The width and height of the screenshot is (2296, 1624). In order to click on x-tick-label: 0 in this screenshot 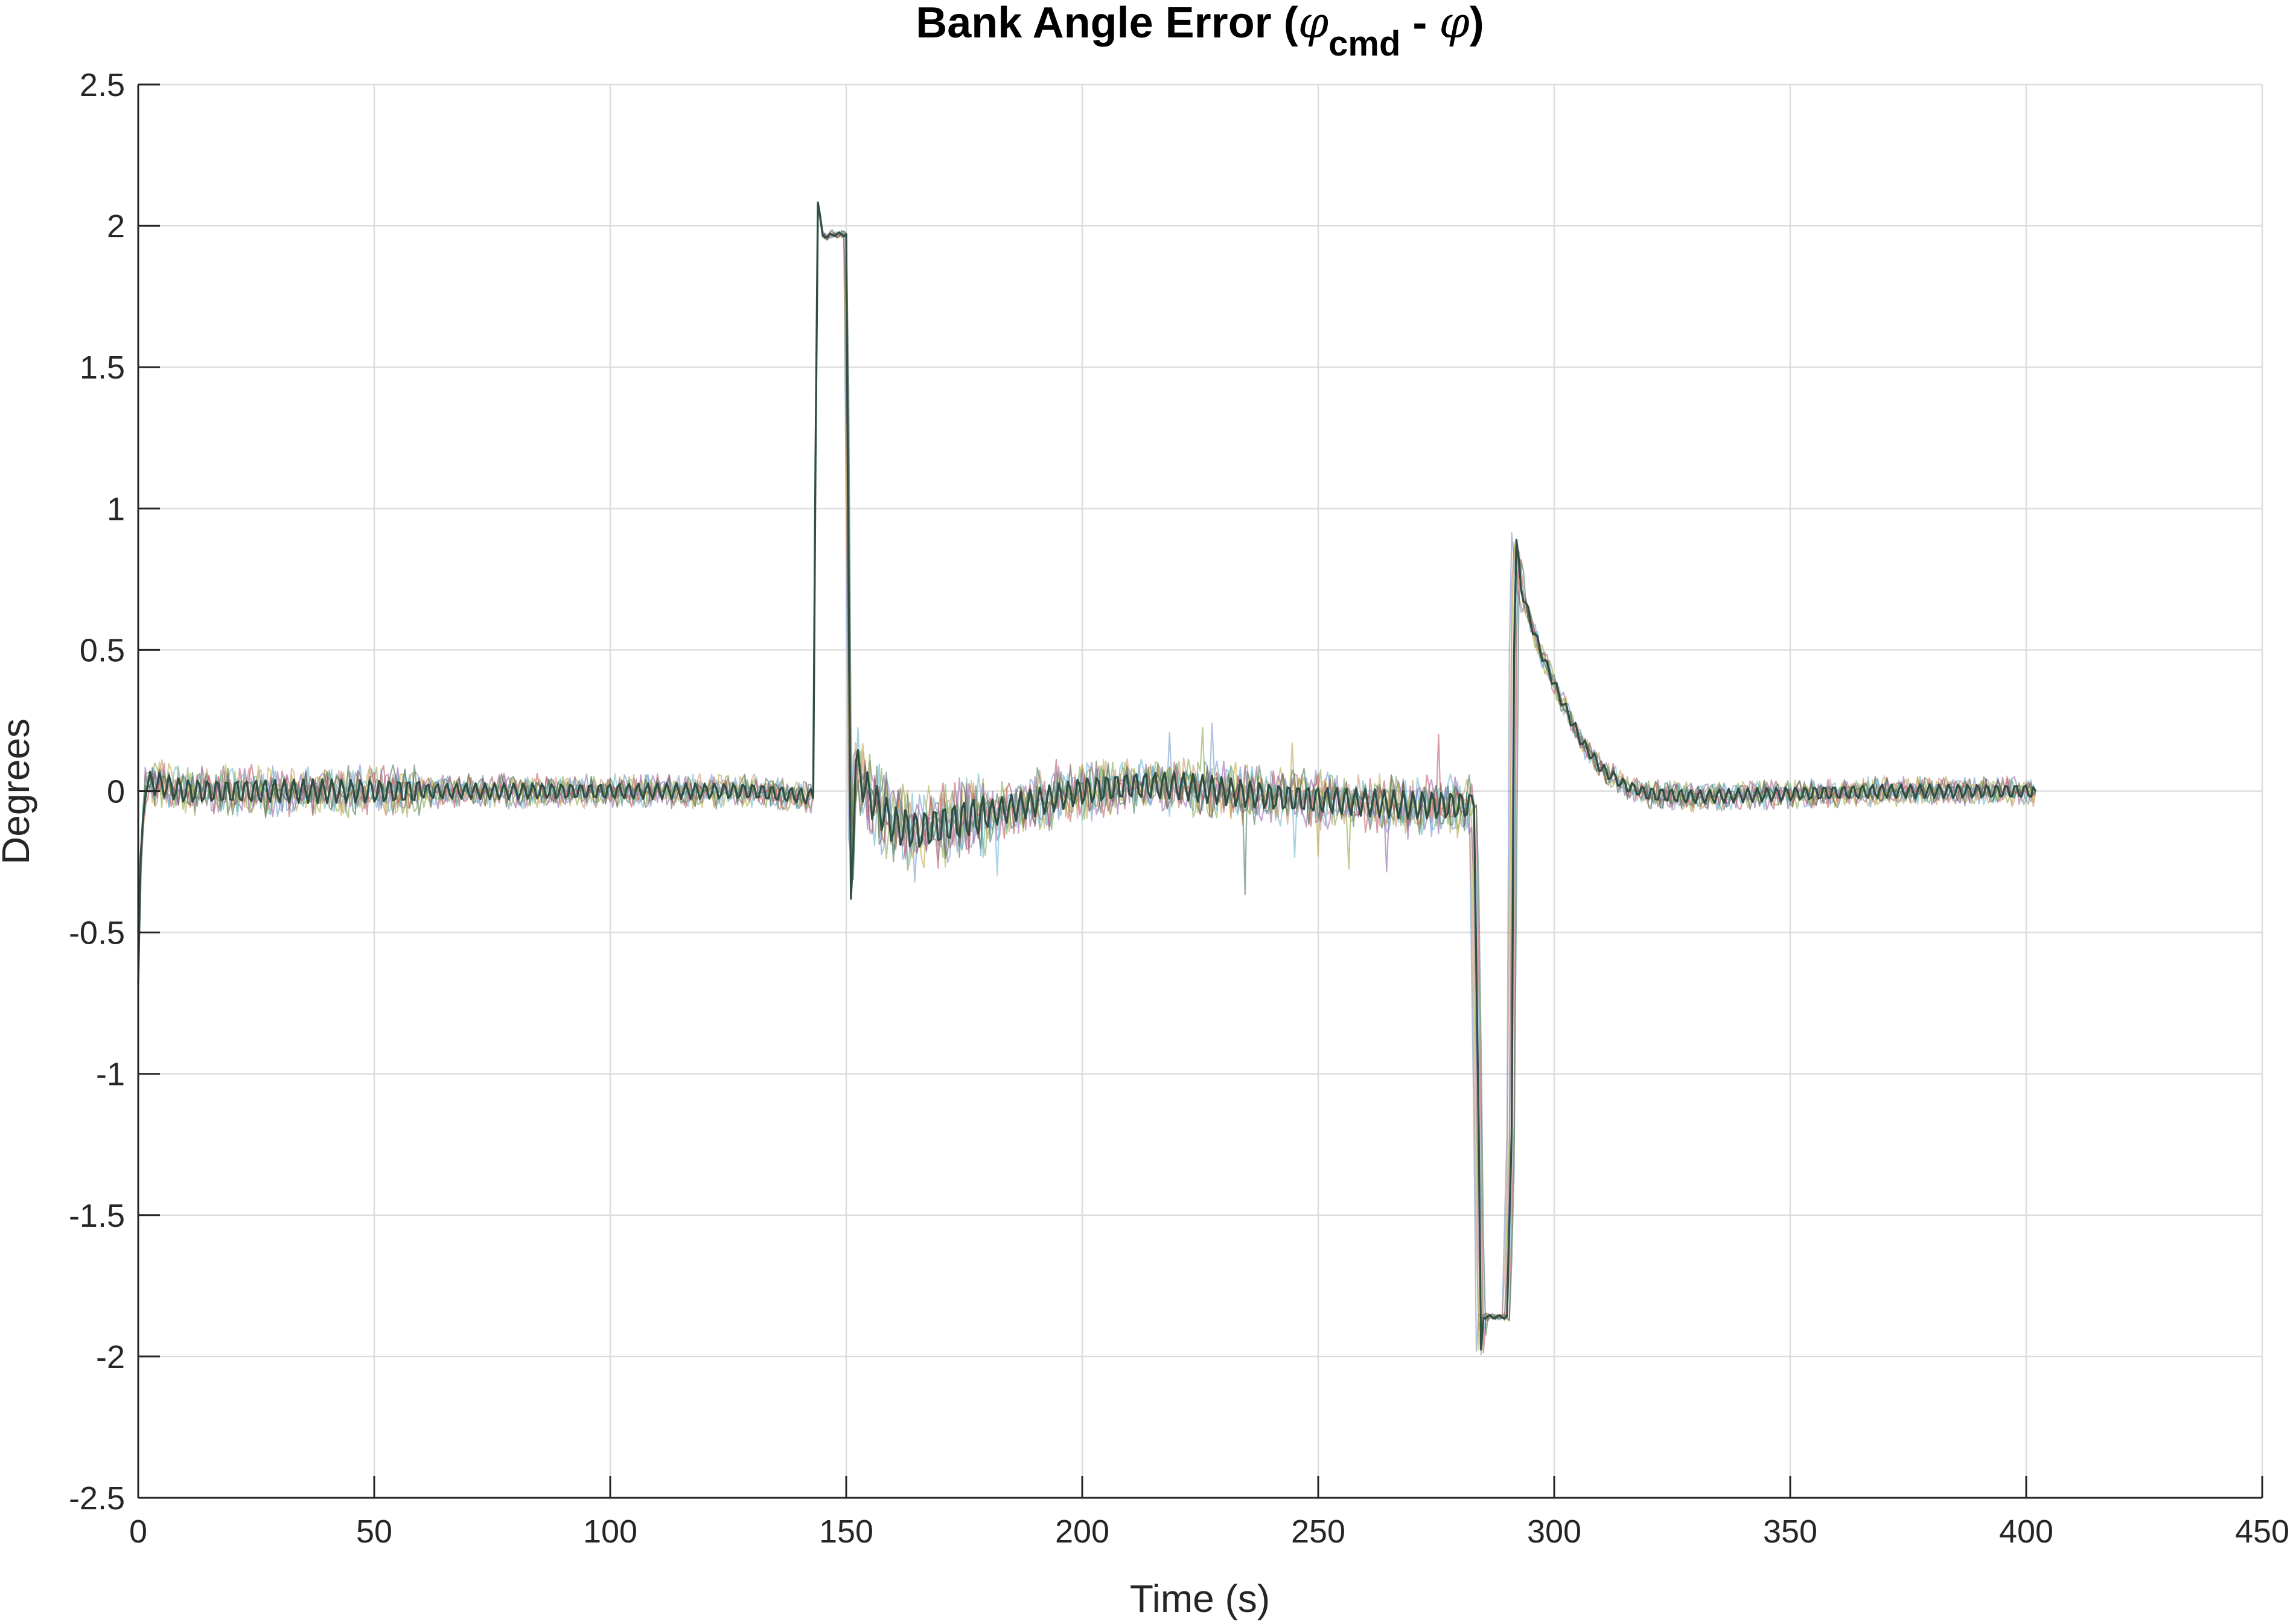, I will do `click(138, 1532)`.